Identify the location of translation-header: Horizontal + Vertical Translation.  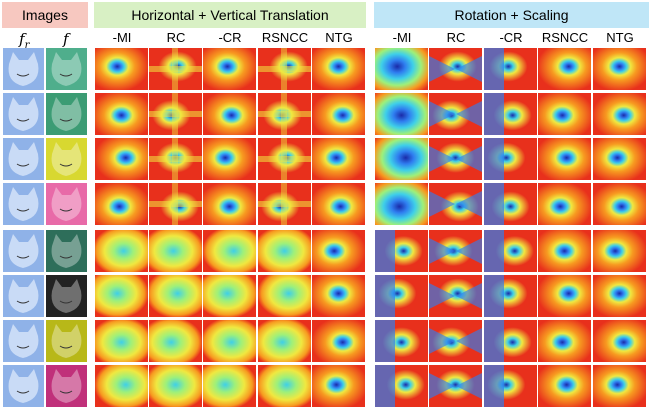
(230, 15).